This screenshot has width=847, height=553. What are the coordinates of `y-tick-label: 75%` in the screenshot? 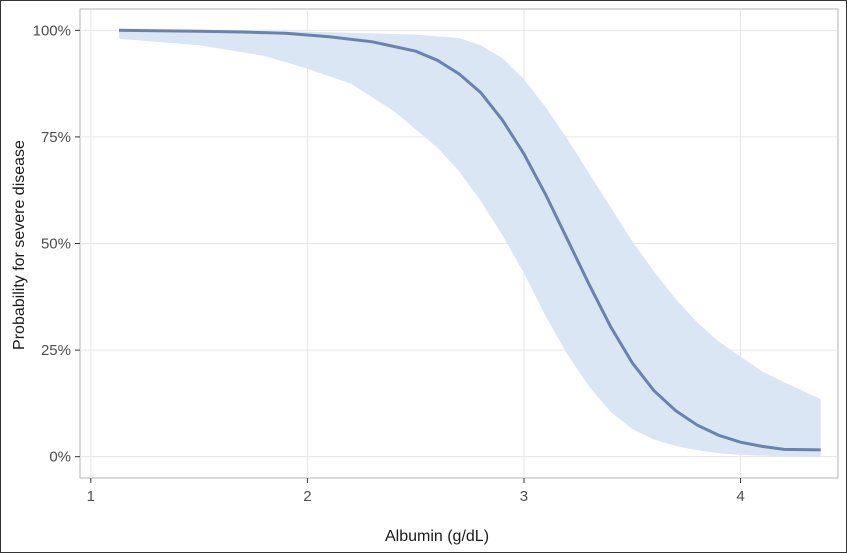 It's located at (56, 137).